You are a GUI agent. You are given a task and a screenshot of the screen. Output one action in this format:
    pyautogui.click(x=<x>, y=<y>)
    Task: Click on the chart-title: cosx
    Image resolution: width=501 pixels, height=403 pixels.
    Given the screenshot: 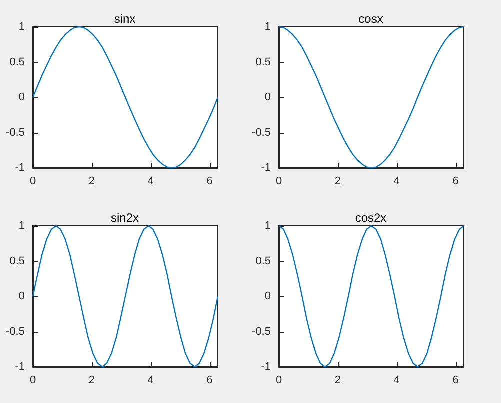 What is the action you would take?
    pyautogui.click(x=371, y=19)
    